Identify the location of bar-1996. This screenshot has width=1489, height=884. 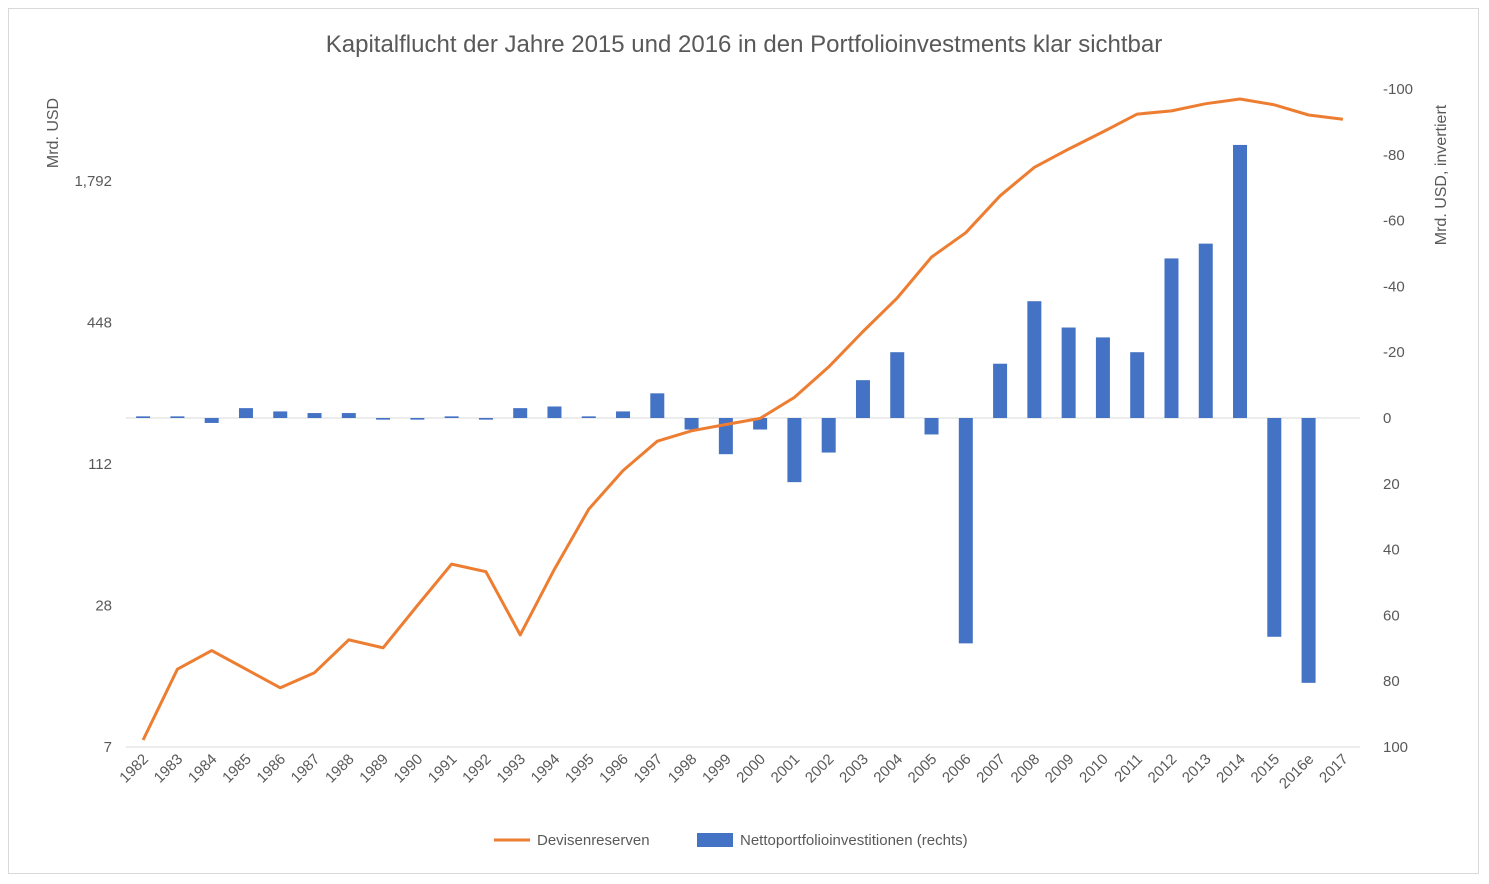
(623, 414).